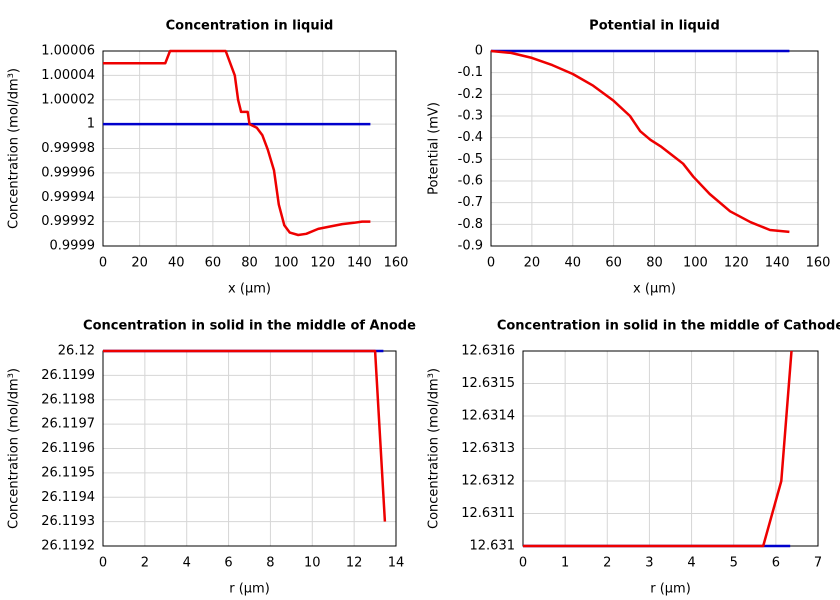  What do you see at coordinates (68, 521) in the screenshot?
I see `y-tick-label: 26.1193` at bounding box center [68, 521].